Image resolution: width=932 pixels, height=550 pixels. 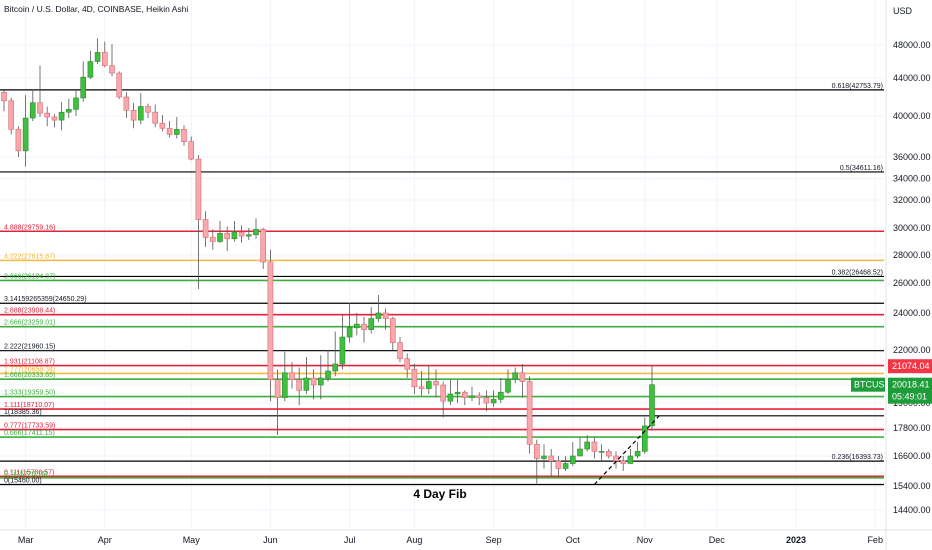 What do you see at coordinates (29, 426) in the screenshot?
I see `fib-label: 0.777(17733.59)` at bounding box center [29, 426].